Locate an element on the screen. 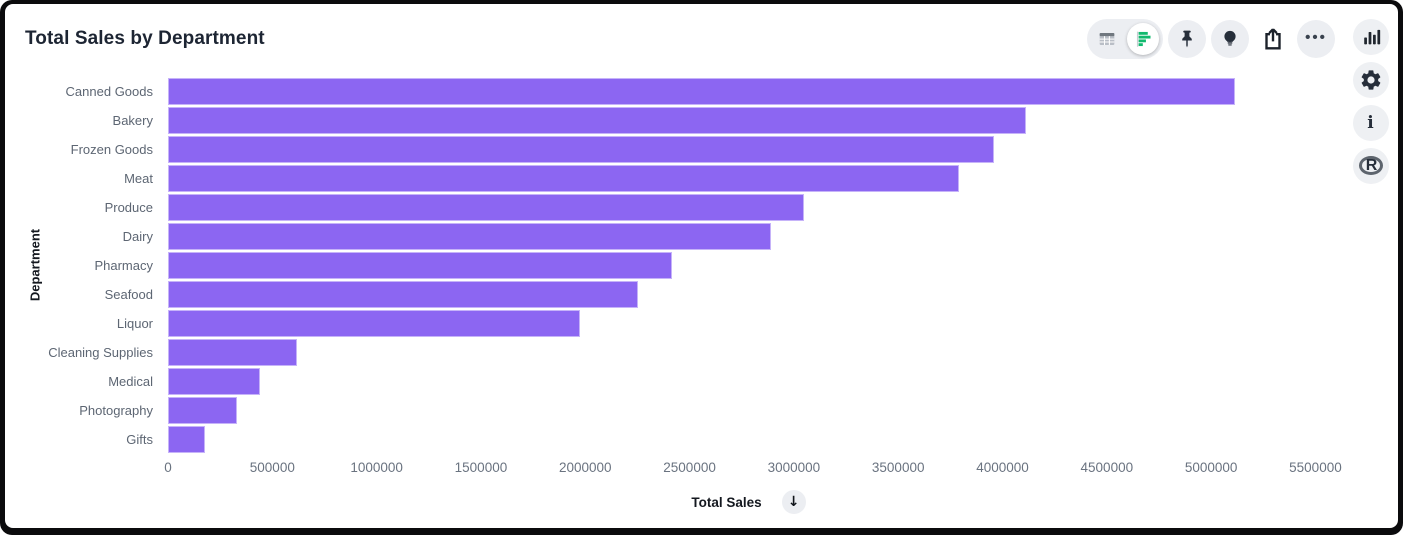 This screenshot has width=1403, height=535. r-logo-button: R is located at coordinates (1370, 166).